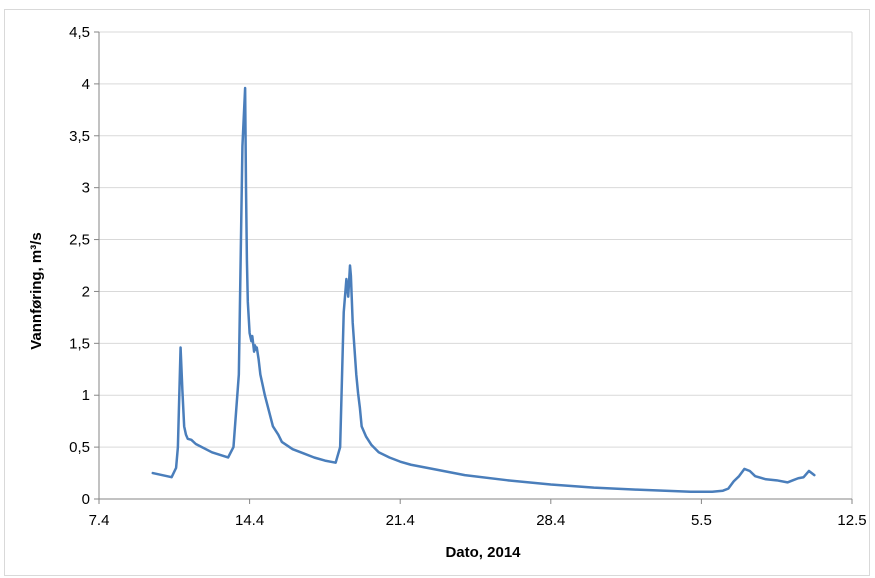 The height and width of the screenshot is (578, 875). Describe the element at coordinates (79, 343) in the screenshot. I see `y-tick-label: 1,5` at that location.